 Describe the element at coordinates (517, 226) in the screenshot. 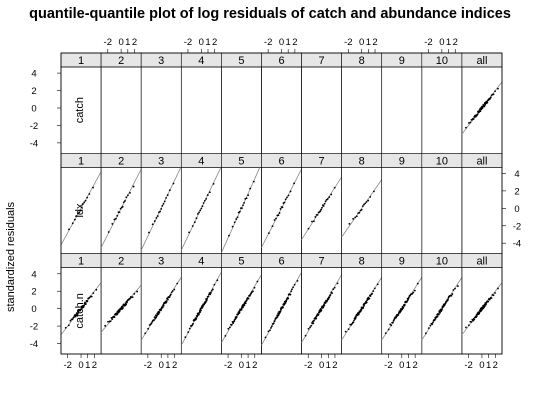

I see `y-tick-label: -2` at that location.